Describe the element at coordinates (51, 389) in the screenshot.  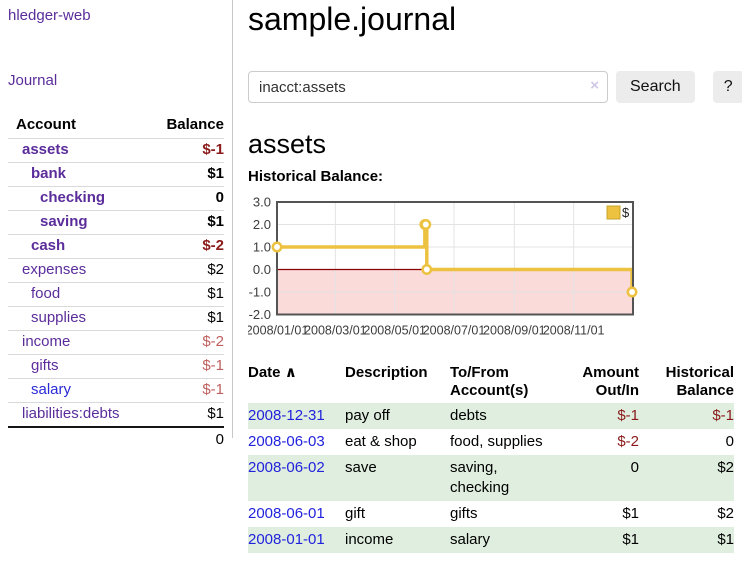
I see `account-link-salary: salary` at that location.